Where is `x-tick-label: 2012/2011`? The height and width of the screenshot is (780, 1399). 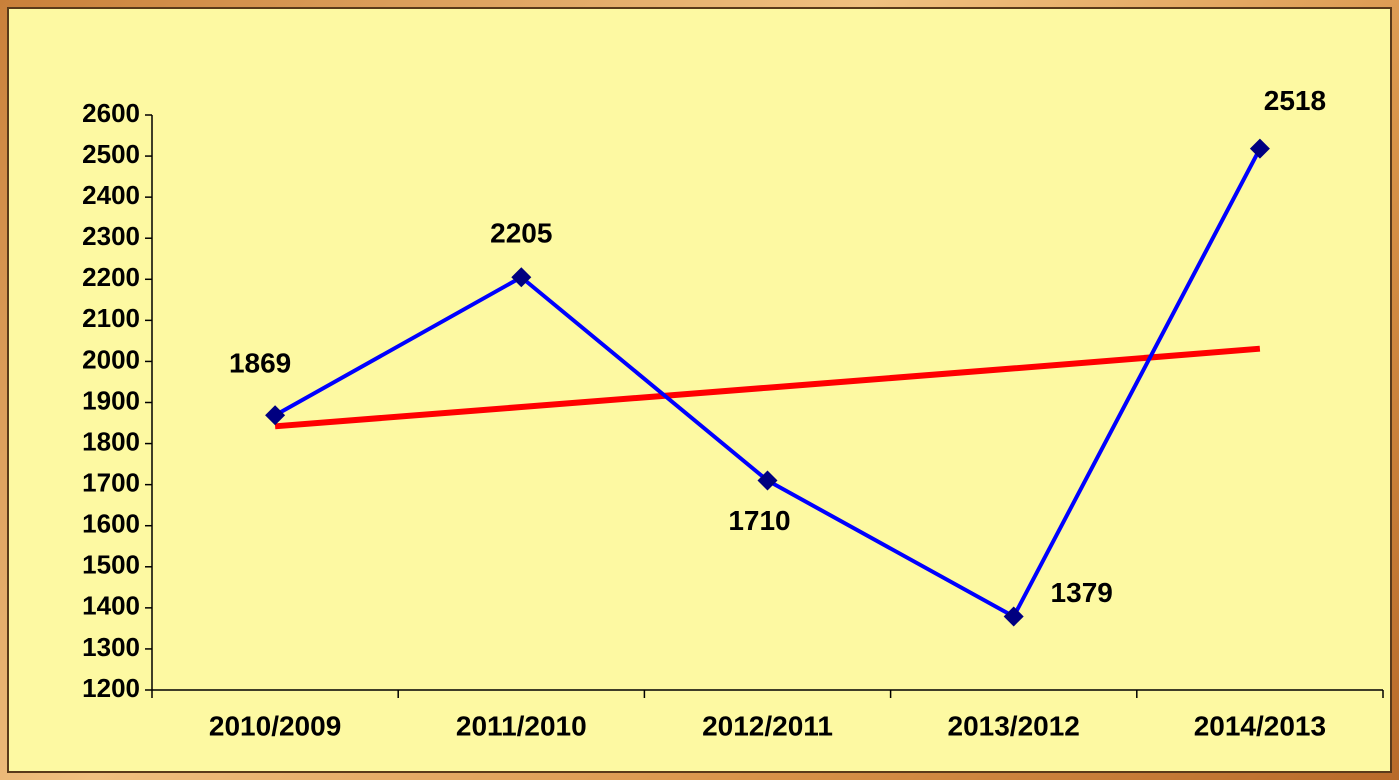 x-tick-label: 2012/2011 is located at coordinates (767, 725).